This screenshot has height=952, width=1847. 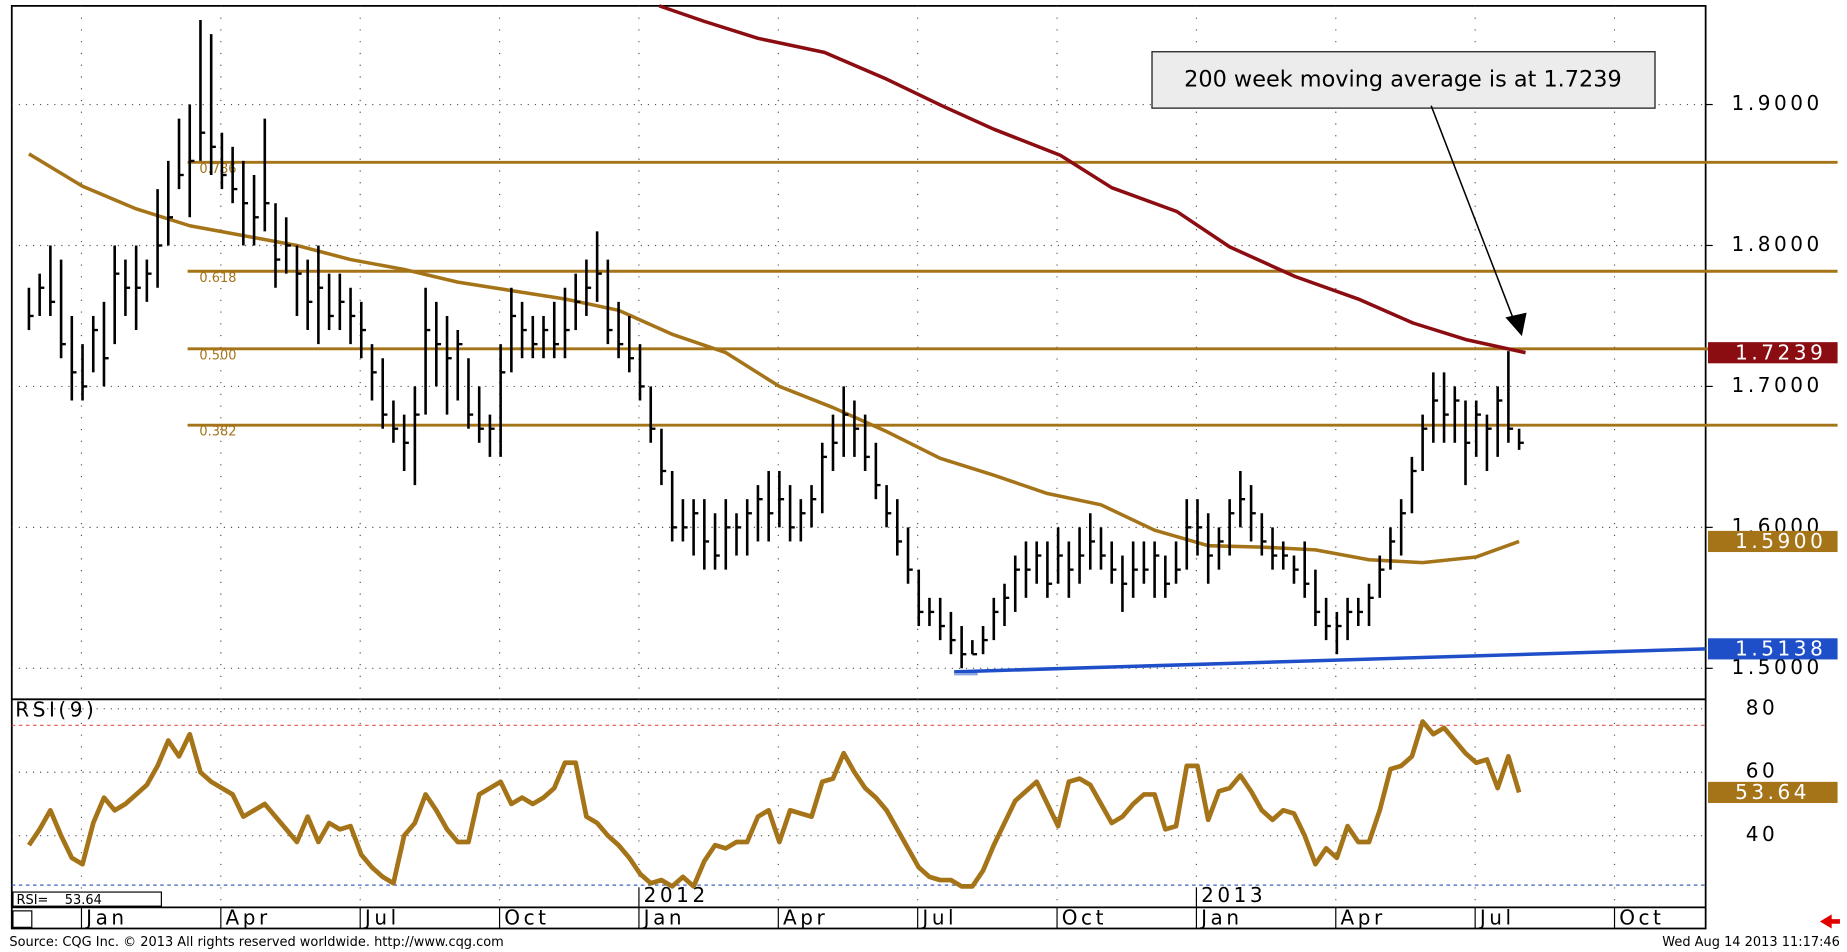 What do you see at coordinates (1472, 212) in the screenshot?
I see `annotation-arrow` at bounding box center [1472, 212].